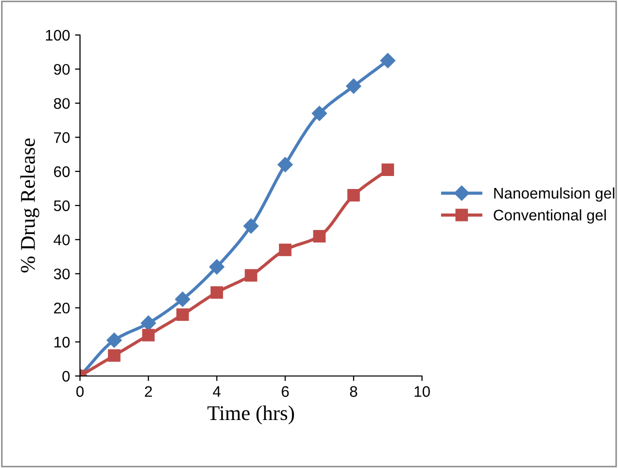 This screenshot has height=468, width=618. I want to click on y-axis-title: % Drug Release, so click(30, 205).